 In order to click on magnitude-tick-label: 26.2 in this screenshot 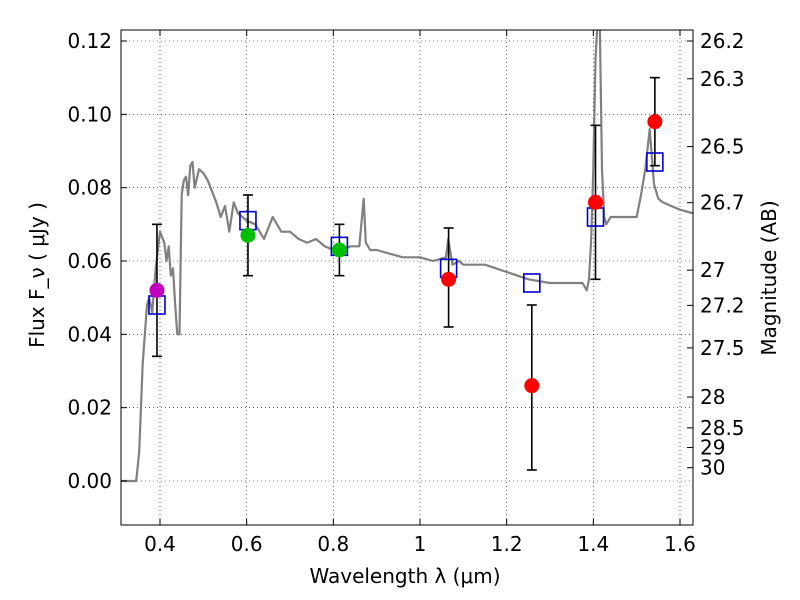, I will do `click(722, 41)`.